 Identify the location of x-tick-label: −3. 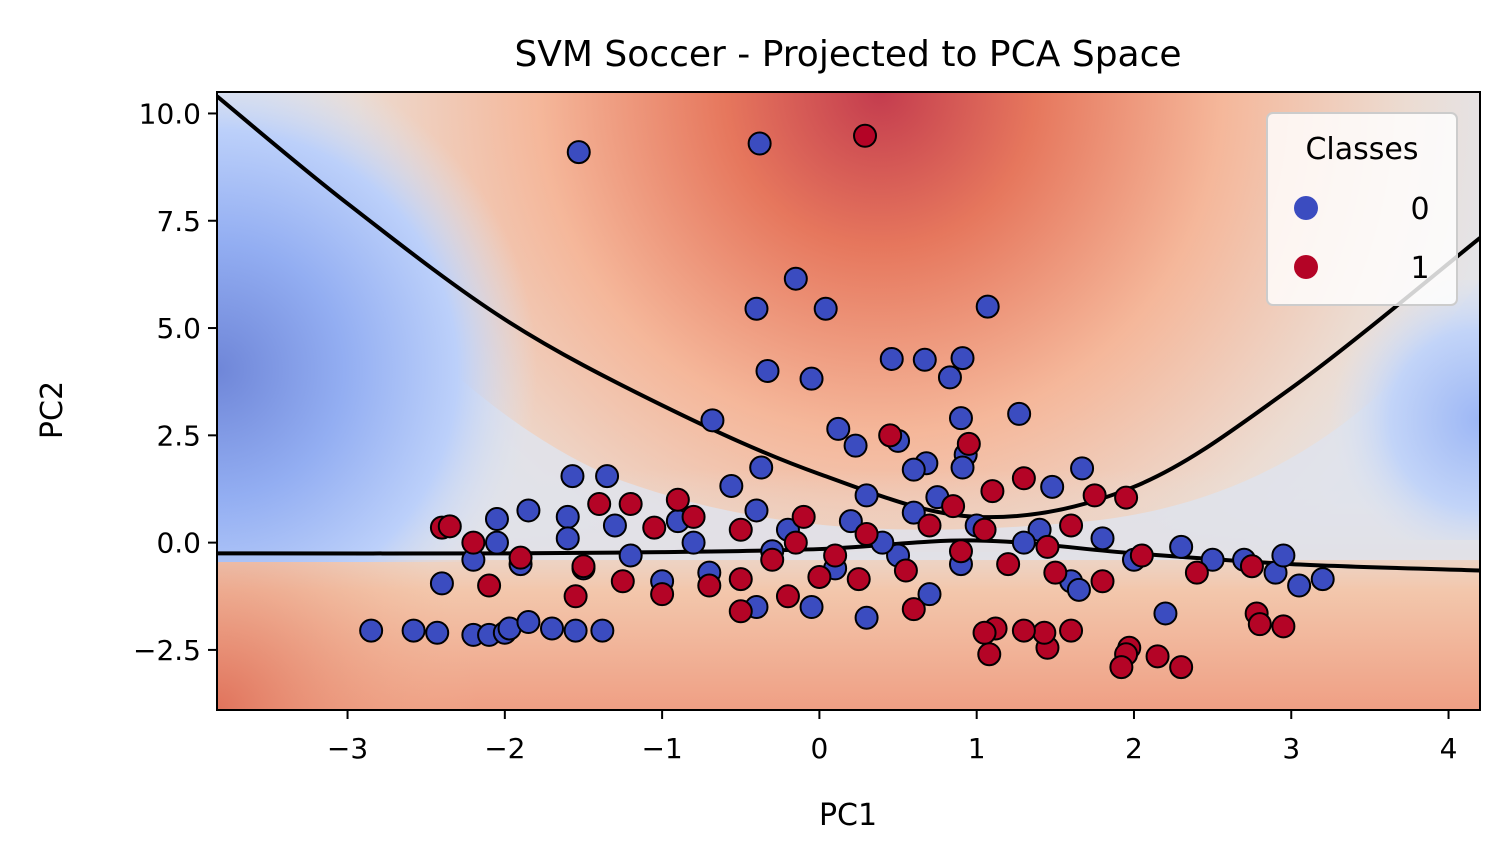
(347, 748).